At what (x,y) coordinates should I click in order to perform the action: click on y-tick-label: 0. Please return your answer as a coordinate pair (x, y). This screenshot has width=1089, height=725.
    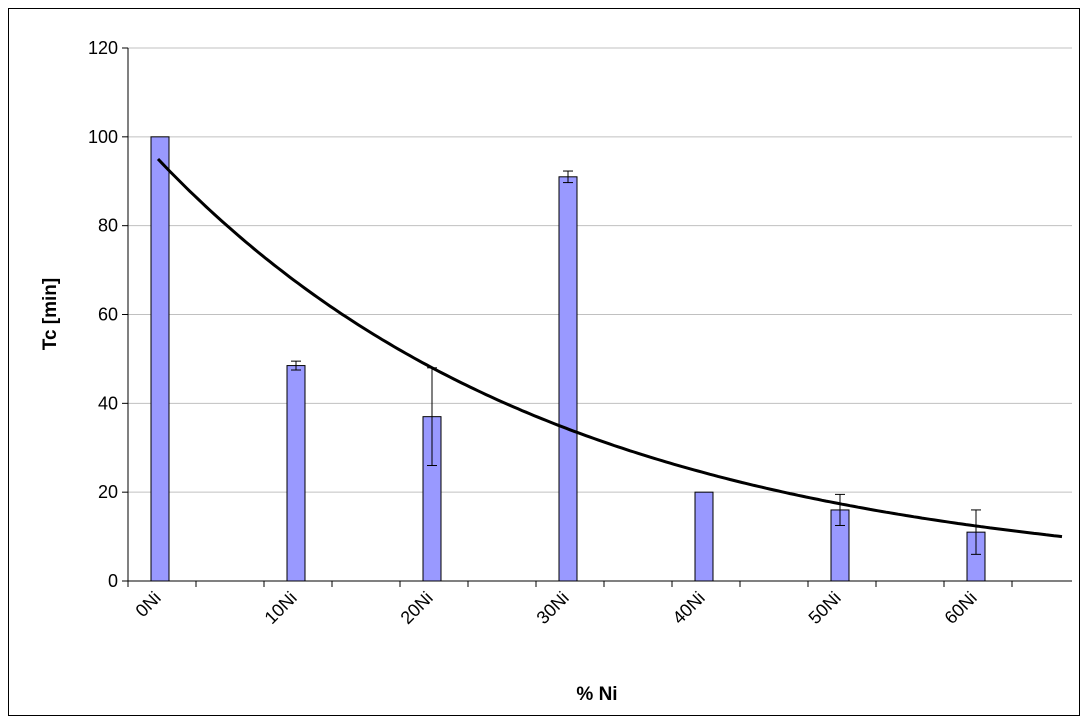
    Looking at the image, I should click on (113, 581).